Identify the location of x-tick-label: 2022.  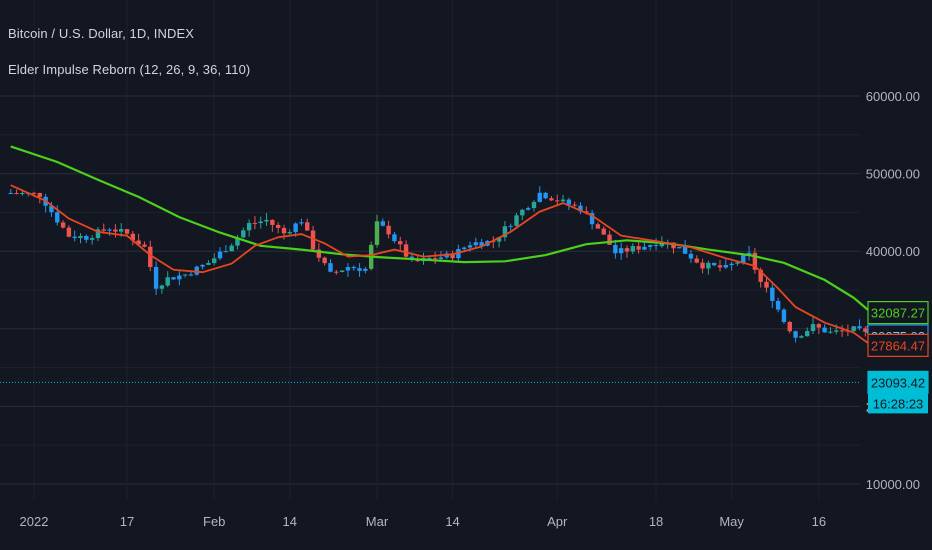
(34, 521).